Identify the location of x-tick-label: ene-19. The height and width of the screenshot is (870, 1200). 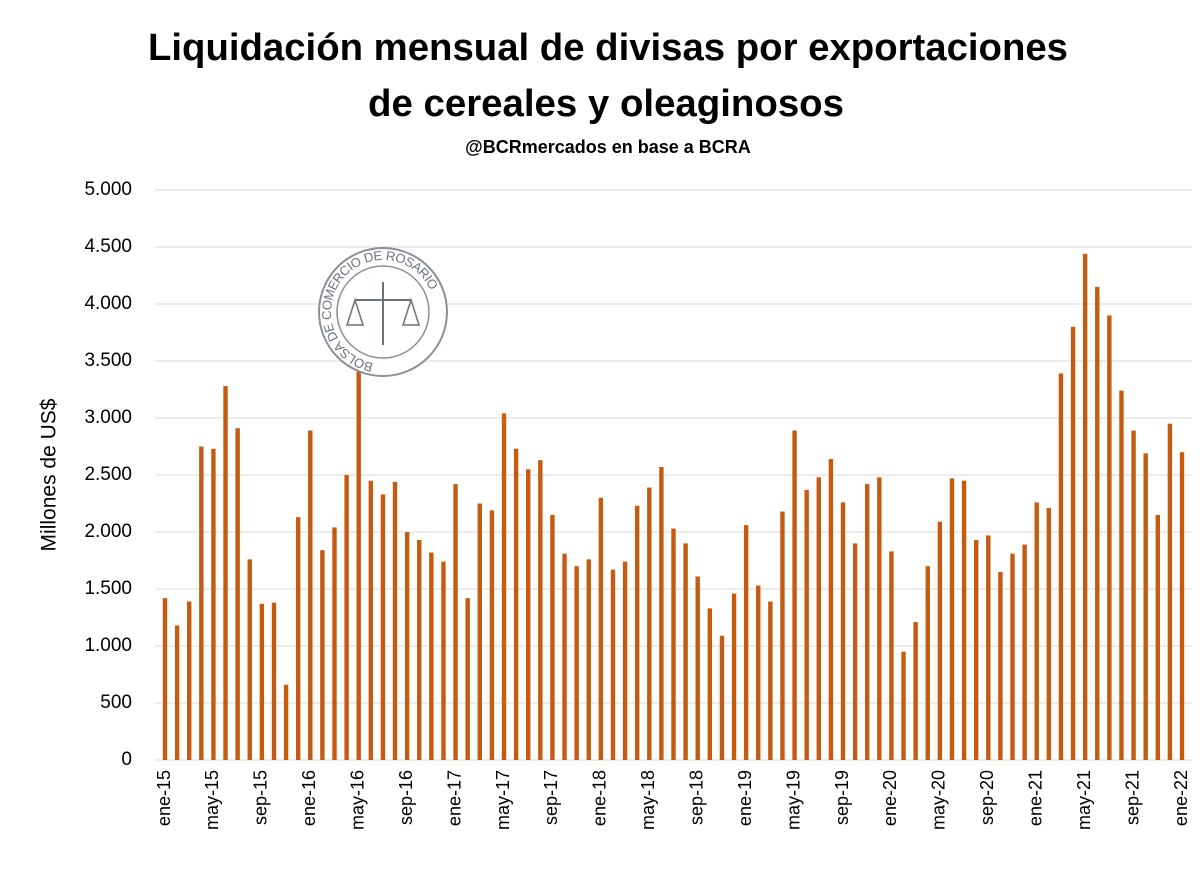
(745, 798).